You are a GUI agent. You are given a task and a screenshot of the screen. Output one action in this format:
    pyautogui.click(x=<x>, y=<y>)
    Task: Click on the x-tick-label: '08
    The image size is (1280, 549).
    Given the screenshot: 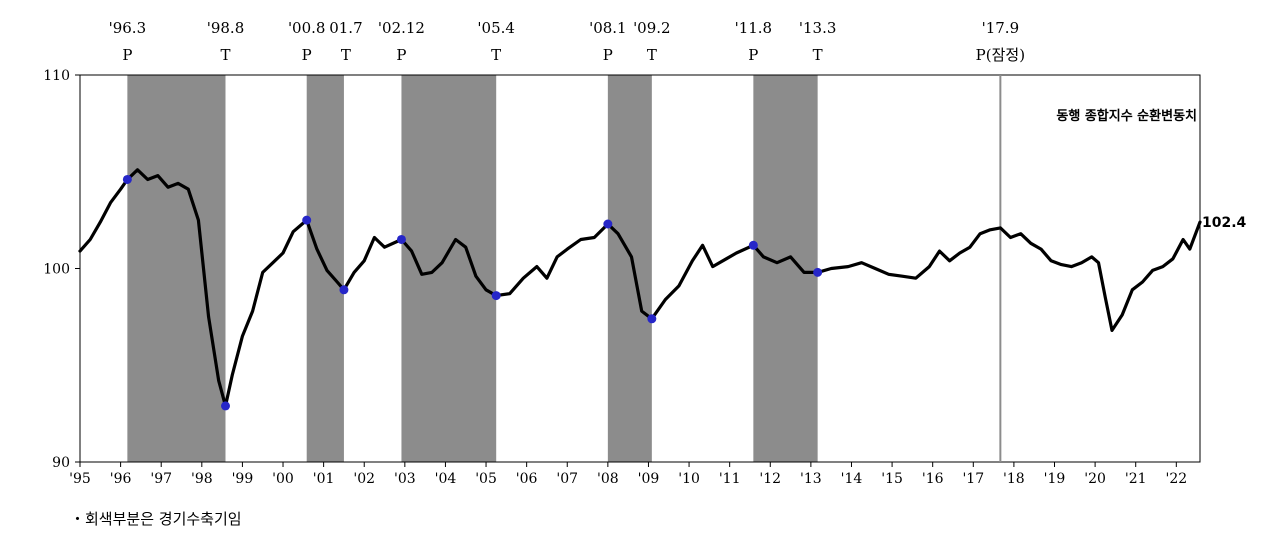 What is the action you would take?
    pyautogui.click(x=608, y=479)
    